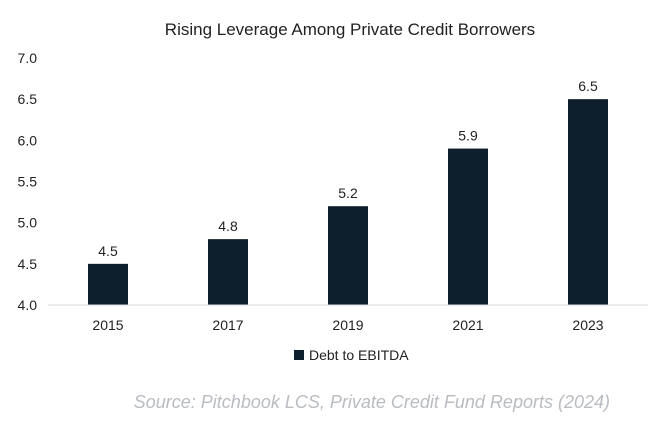  I want to click on bar-data-label: 5.2, so click(348, 193).